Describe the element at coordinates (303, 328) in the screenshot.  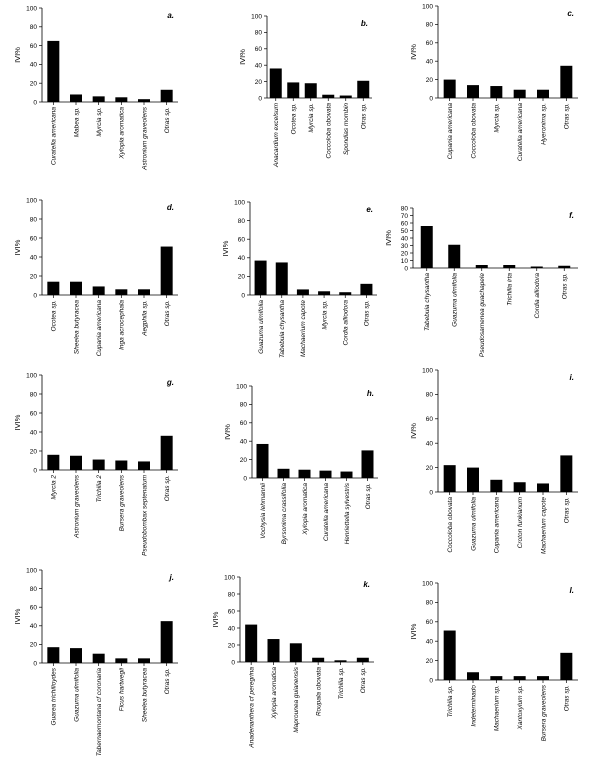
I see `x-tick-label: Machaerium capote` at that location.